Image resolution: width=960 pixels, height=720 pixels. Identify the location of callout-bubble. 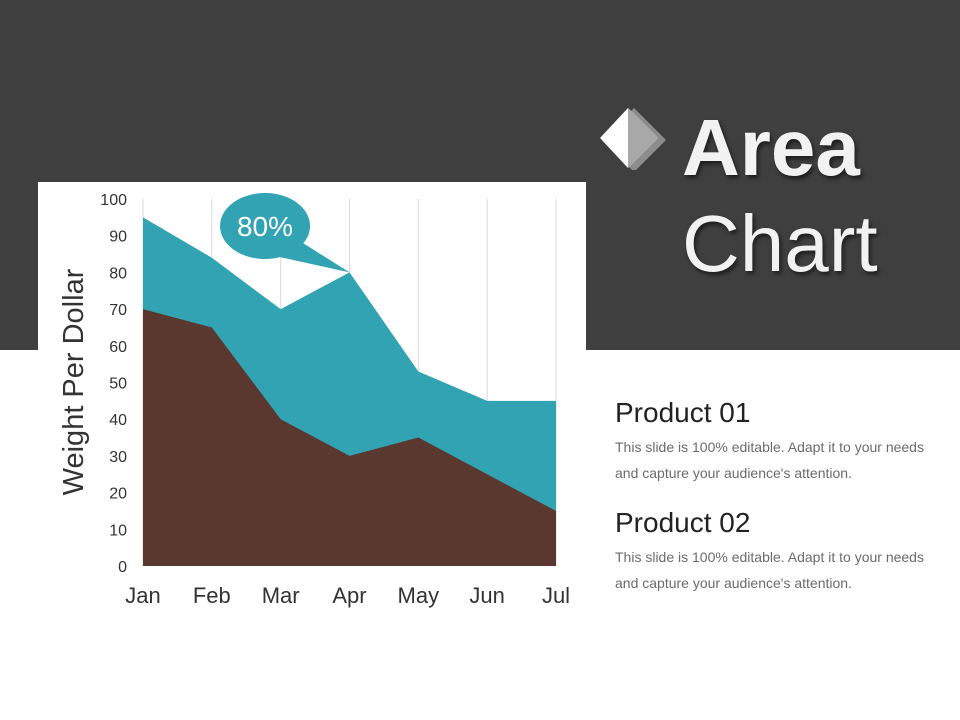
(265, 226).